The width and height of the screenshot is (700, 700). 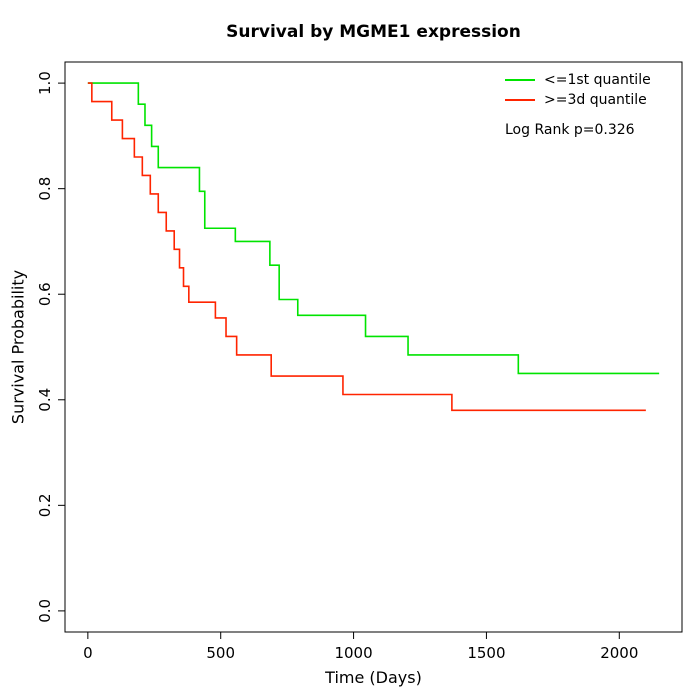 What do you see at coordinates (88, 653) in the screenshot?
I see `x-axis-tick-label: 0` at bounding box center [88, 653].